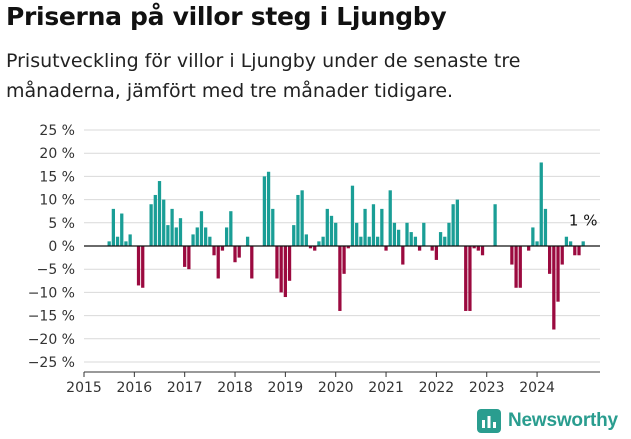  What do you see at coordinates (51, 317) in the screenshot?
I see `y-tick-label: −15 %` at bounding box center [51, 317].